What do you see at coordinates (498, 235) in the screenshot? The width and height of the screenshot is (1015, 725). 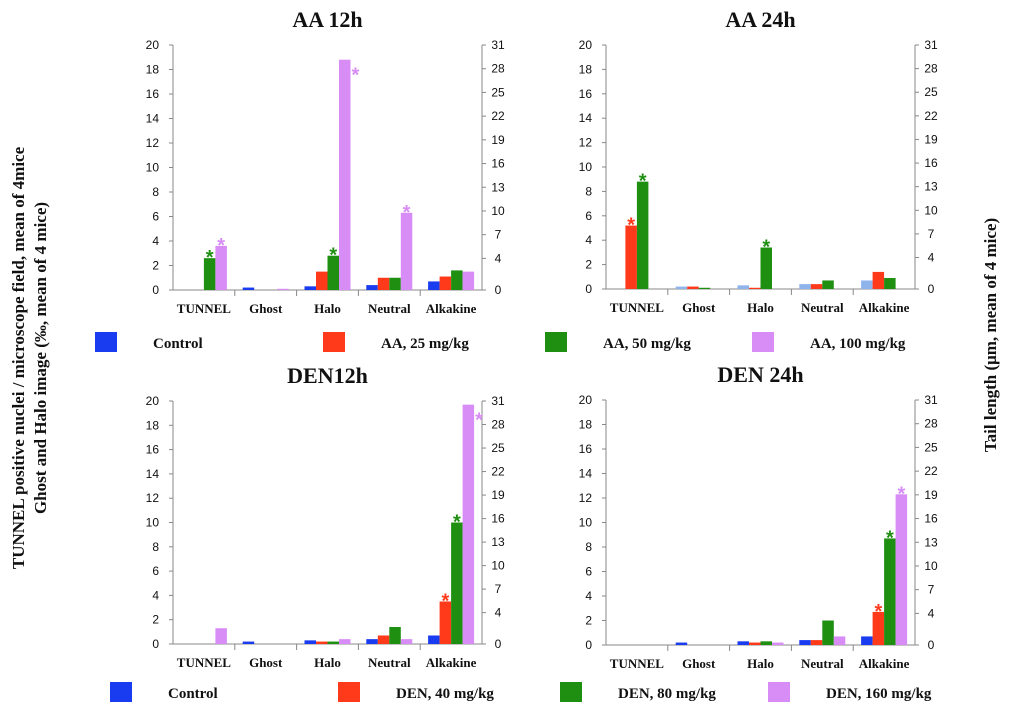 I see `y-tick-label-right: 7` at bounding box center [498, 235].